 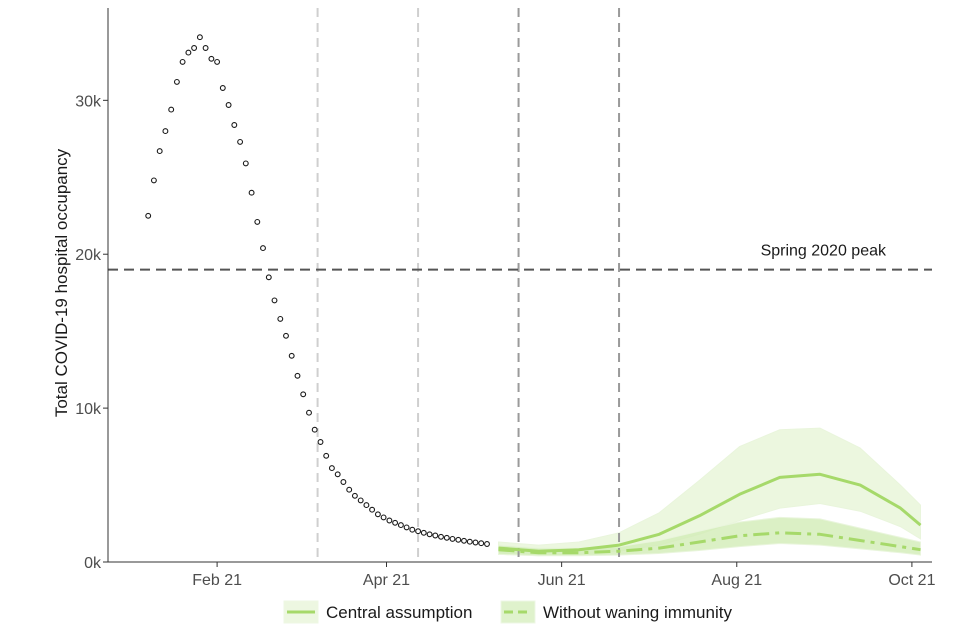 What do you see at coordinates (562, 580) in the screenshot?
I see `x-tick-label: Jun 21` at bounding box center [562, 580].